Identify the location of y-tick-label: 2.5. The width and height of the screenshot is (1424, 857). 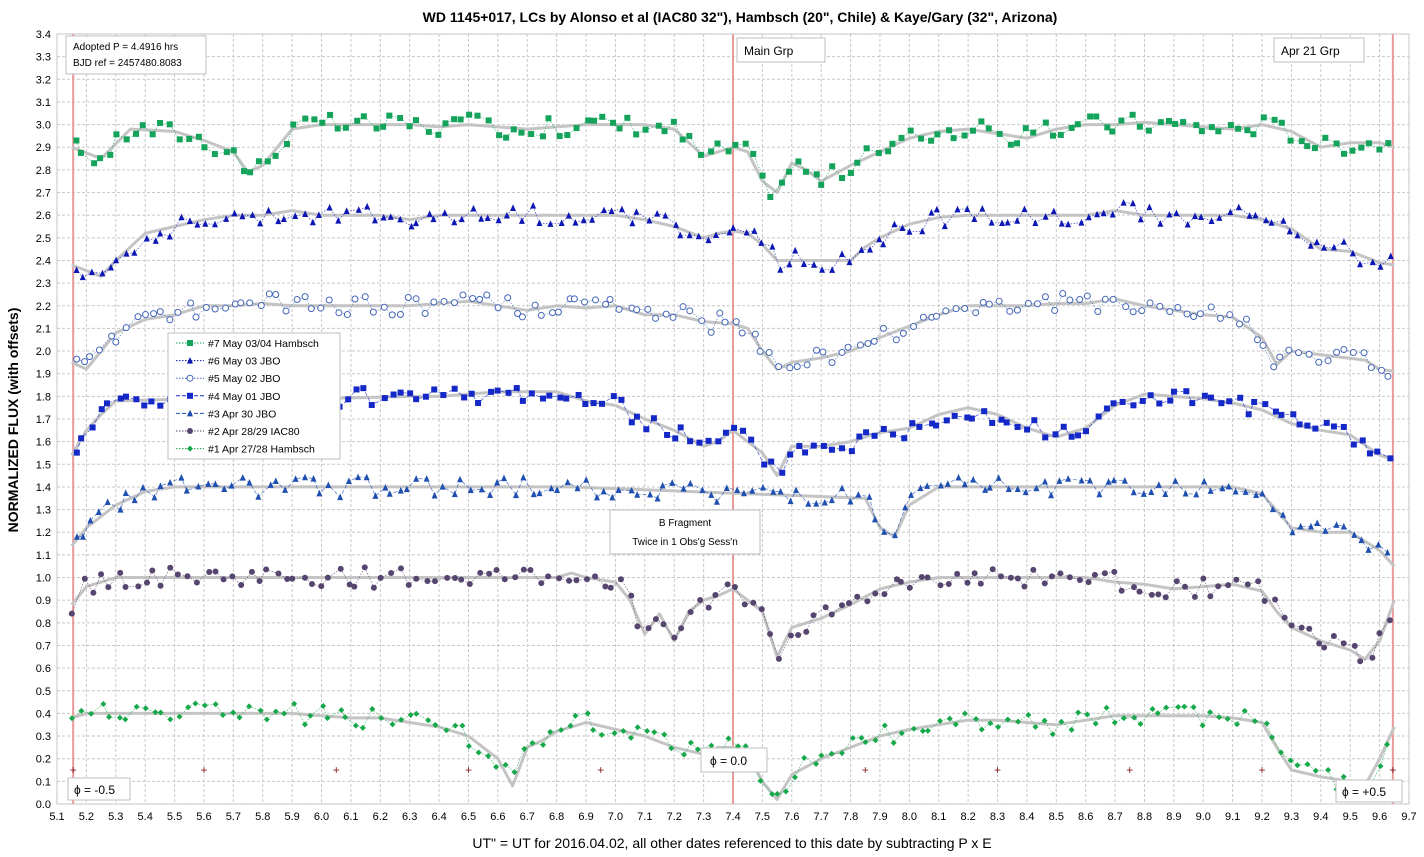
(43, 239).